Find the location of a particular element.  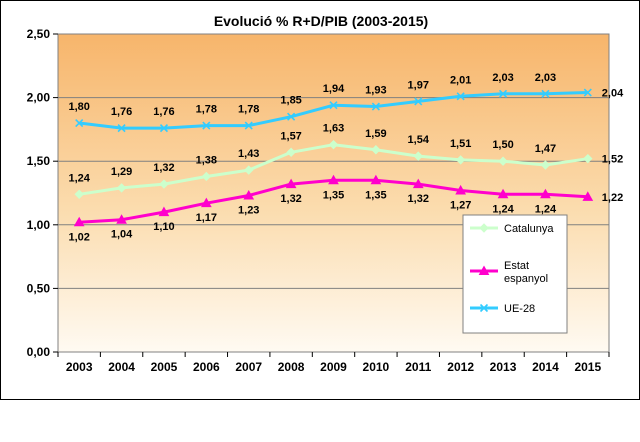

data-label: 1,94 is located at coordinates (334, 89).